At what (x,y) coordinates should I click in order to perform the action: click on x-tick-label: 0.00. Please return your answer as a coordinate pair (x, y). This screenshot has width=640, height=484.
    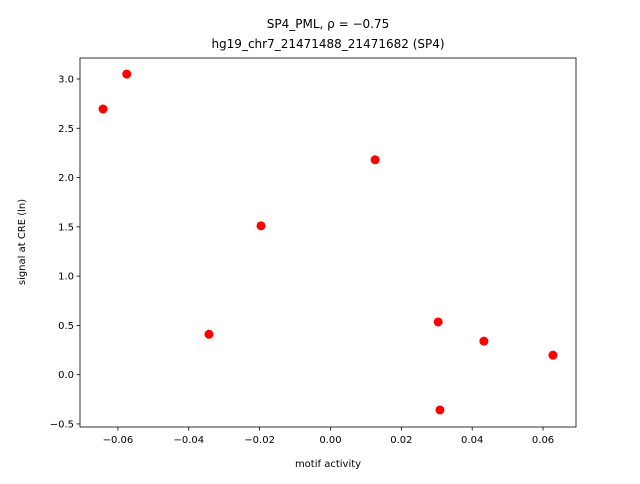
    Looking at the image, I should click on (330, 440).